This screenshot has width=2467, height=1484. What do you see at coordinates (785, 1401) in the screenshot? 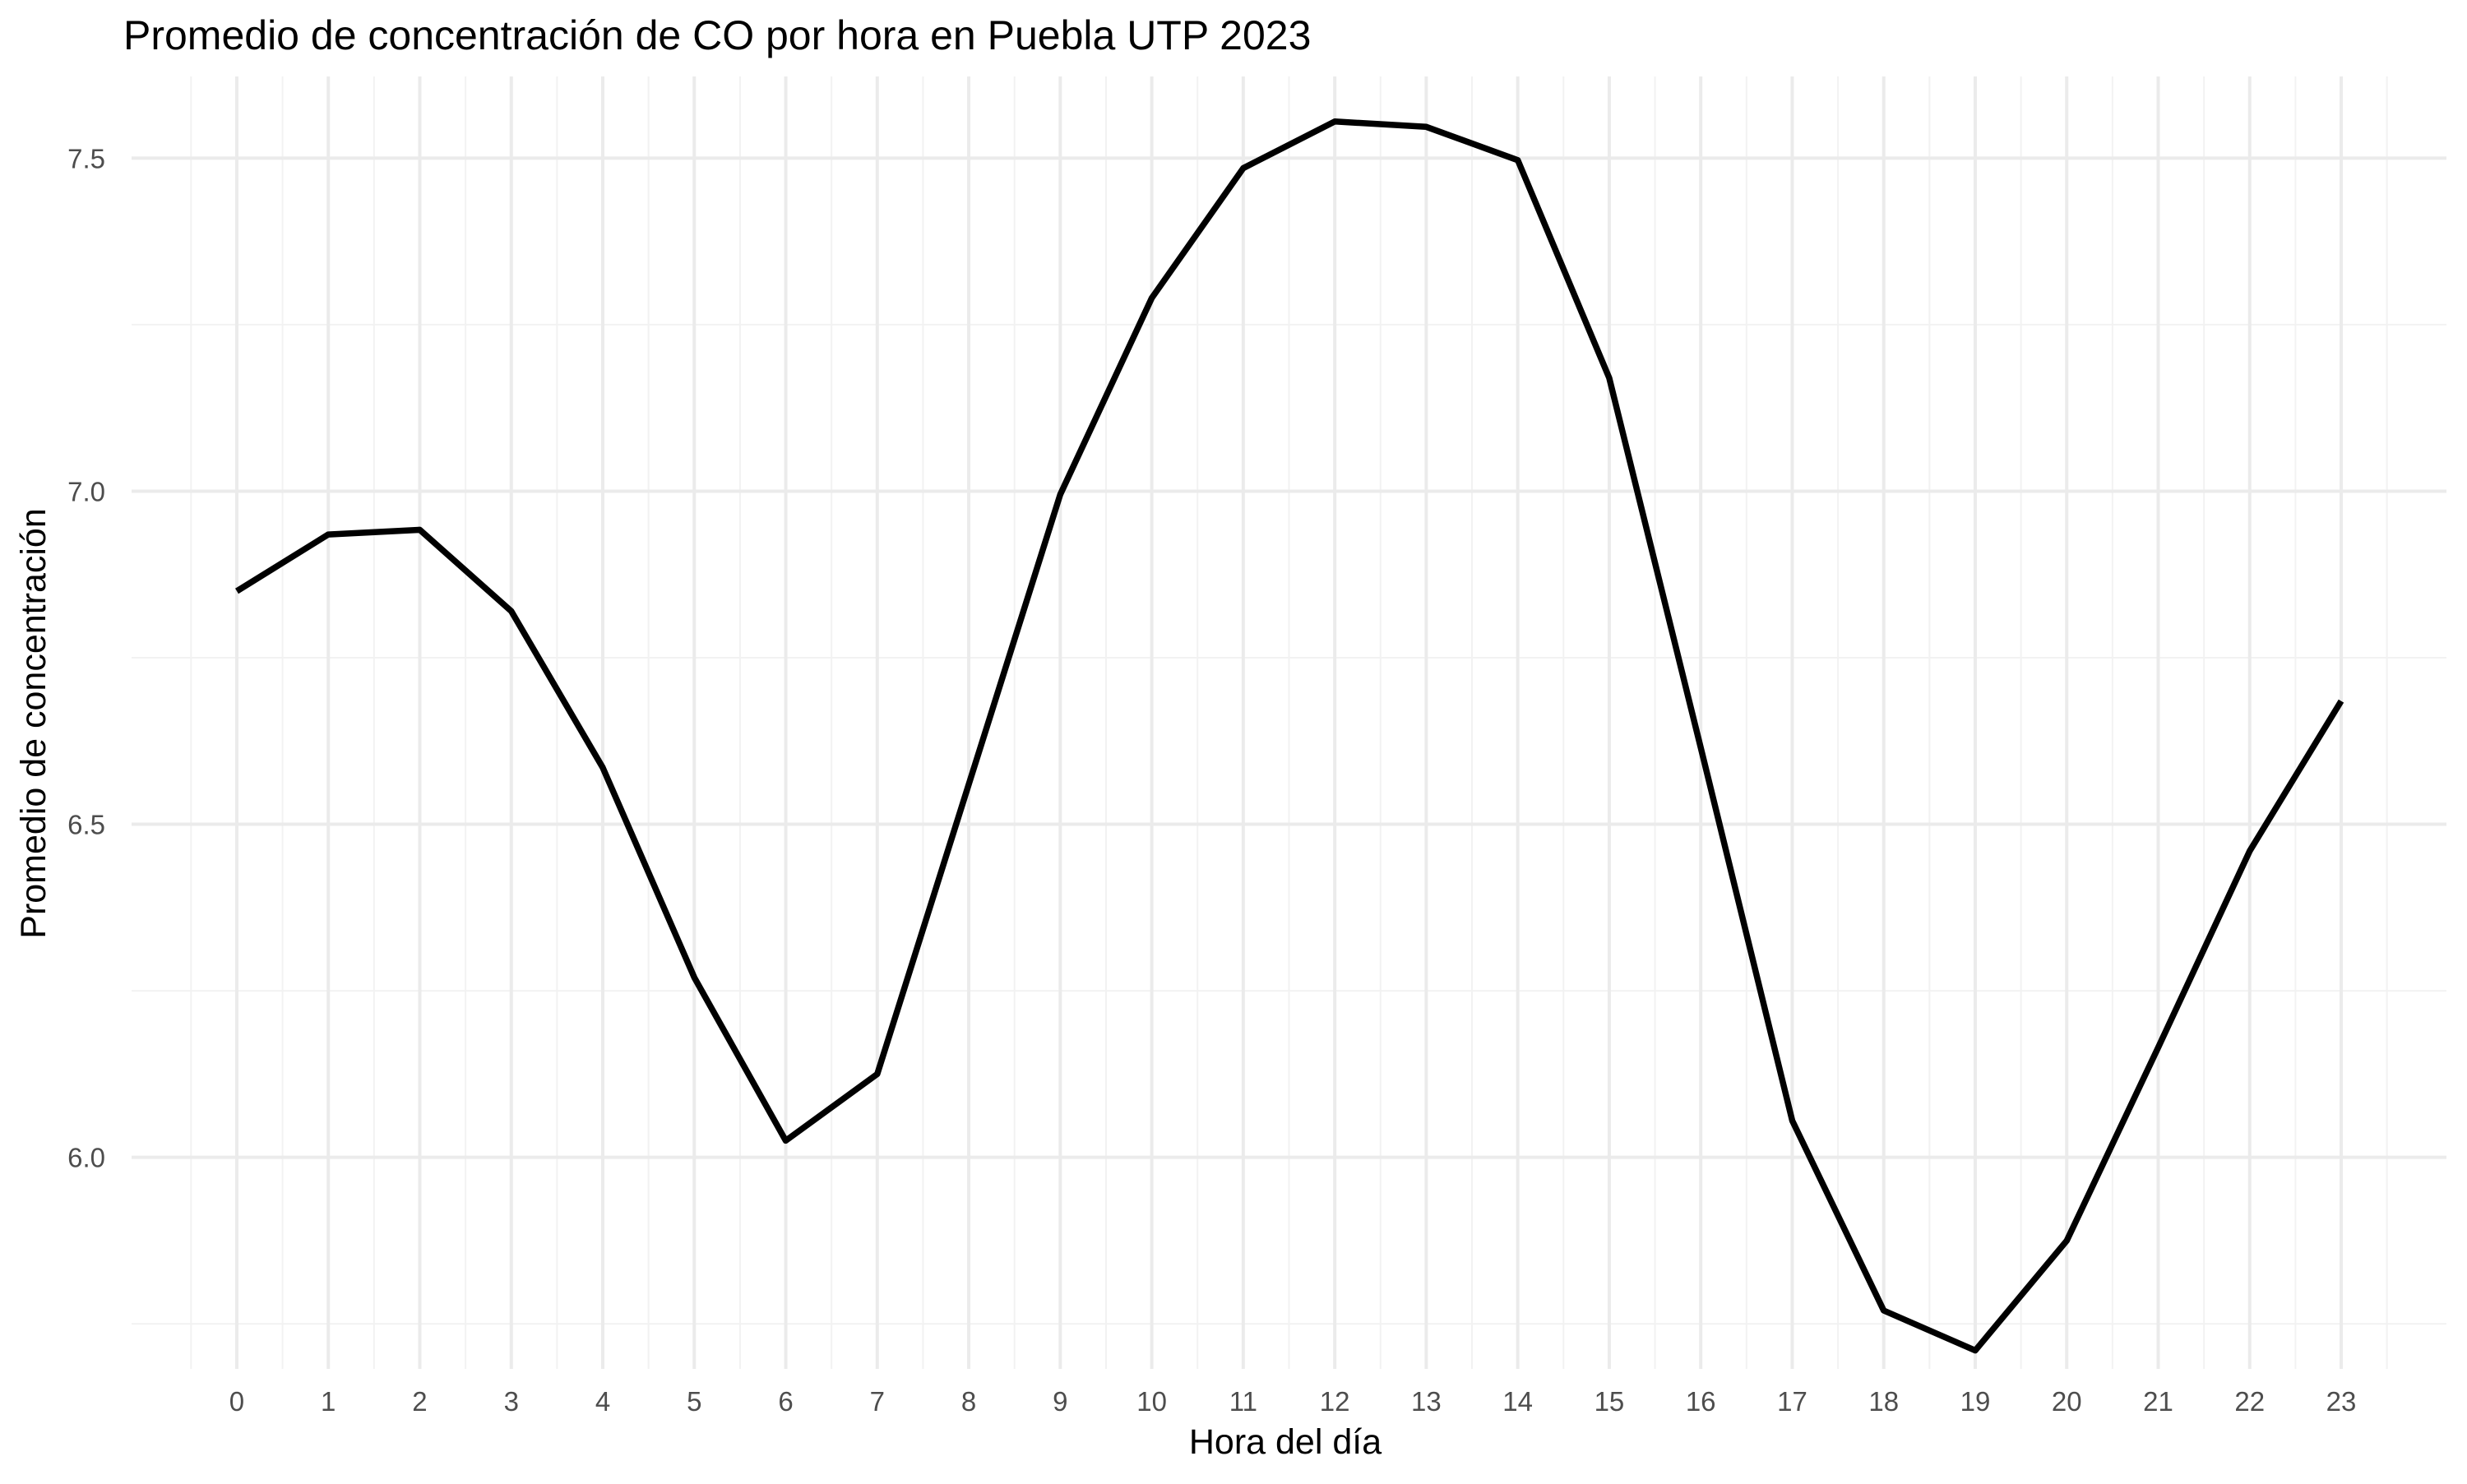
I see `x-tick-label: 6` at bounding box center [785, 1401].